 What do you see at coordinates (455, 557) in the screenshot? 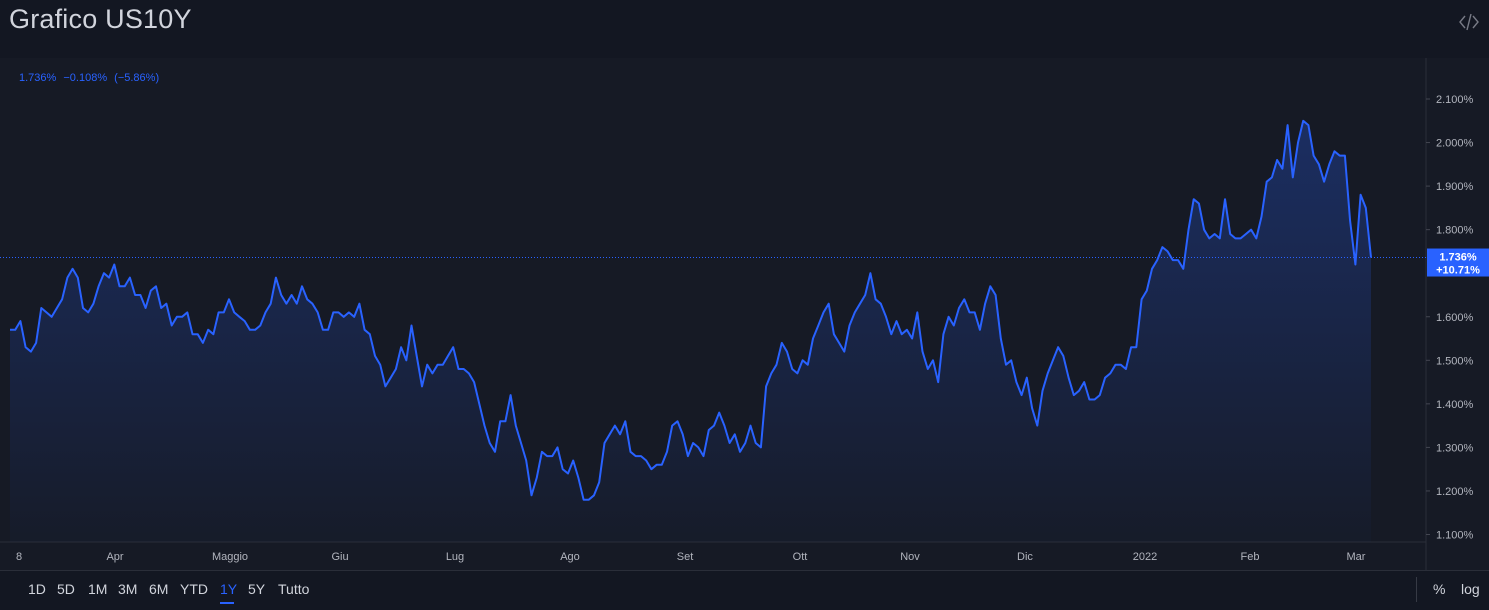
I see `x-tick-label: Lug` at bounding box center [455, 557].